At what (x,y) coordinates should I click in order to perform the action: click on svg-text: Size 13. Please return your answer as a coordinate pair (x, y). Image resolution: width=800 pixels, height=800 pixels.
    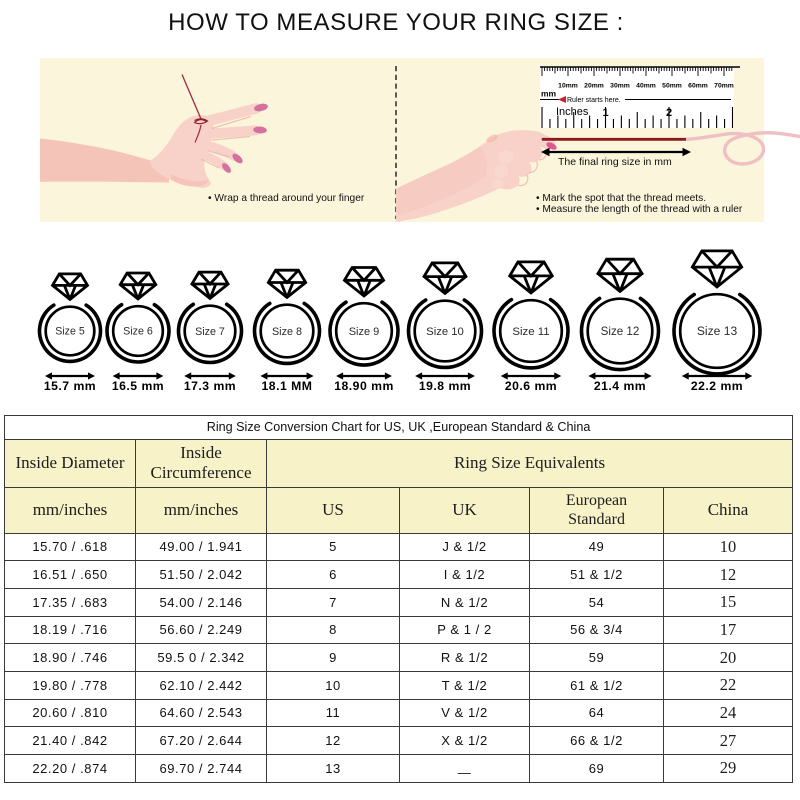
    Looking at the image, I should click on (717, 331).